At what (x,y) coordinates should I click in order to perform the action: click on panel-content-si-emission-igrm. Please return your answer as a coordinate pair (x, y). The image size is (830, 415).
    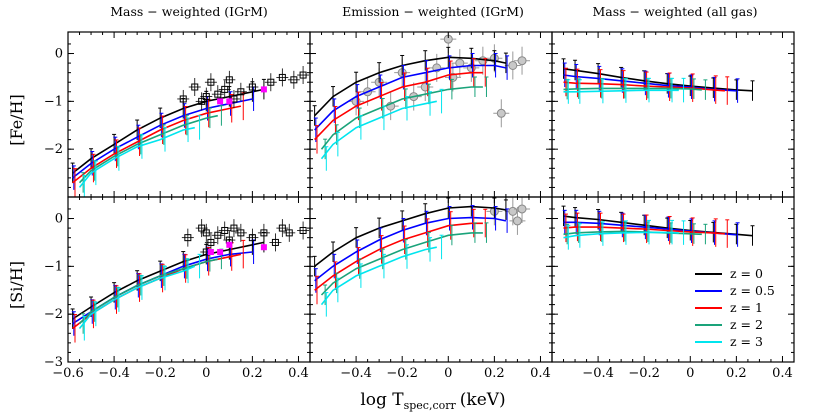
    Looking at the image, I should click on (421, 257).